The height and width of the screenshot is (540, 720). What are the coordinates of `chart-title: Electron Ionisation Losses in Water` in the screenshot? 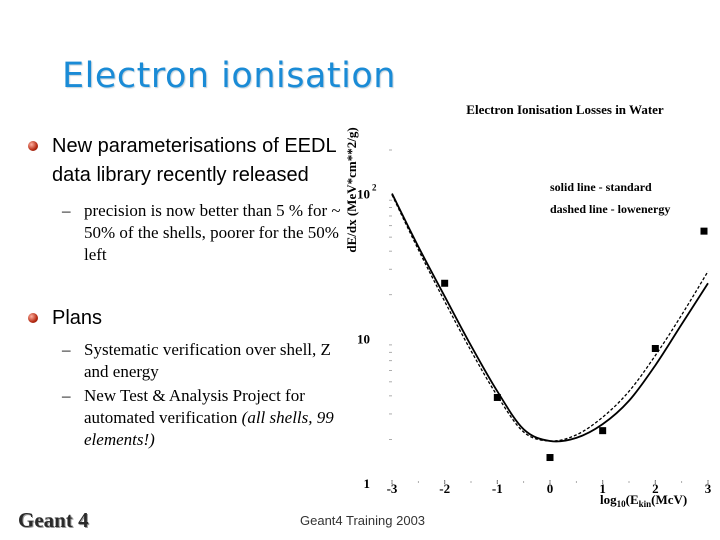 It's located at (565, 109).